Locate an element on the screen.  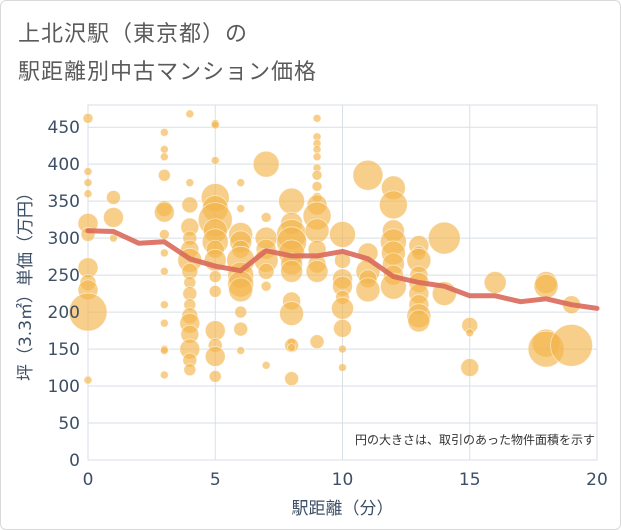
y-tick-label: 350 is located at coordinates (64, 202).